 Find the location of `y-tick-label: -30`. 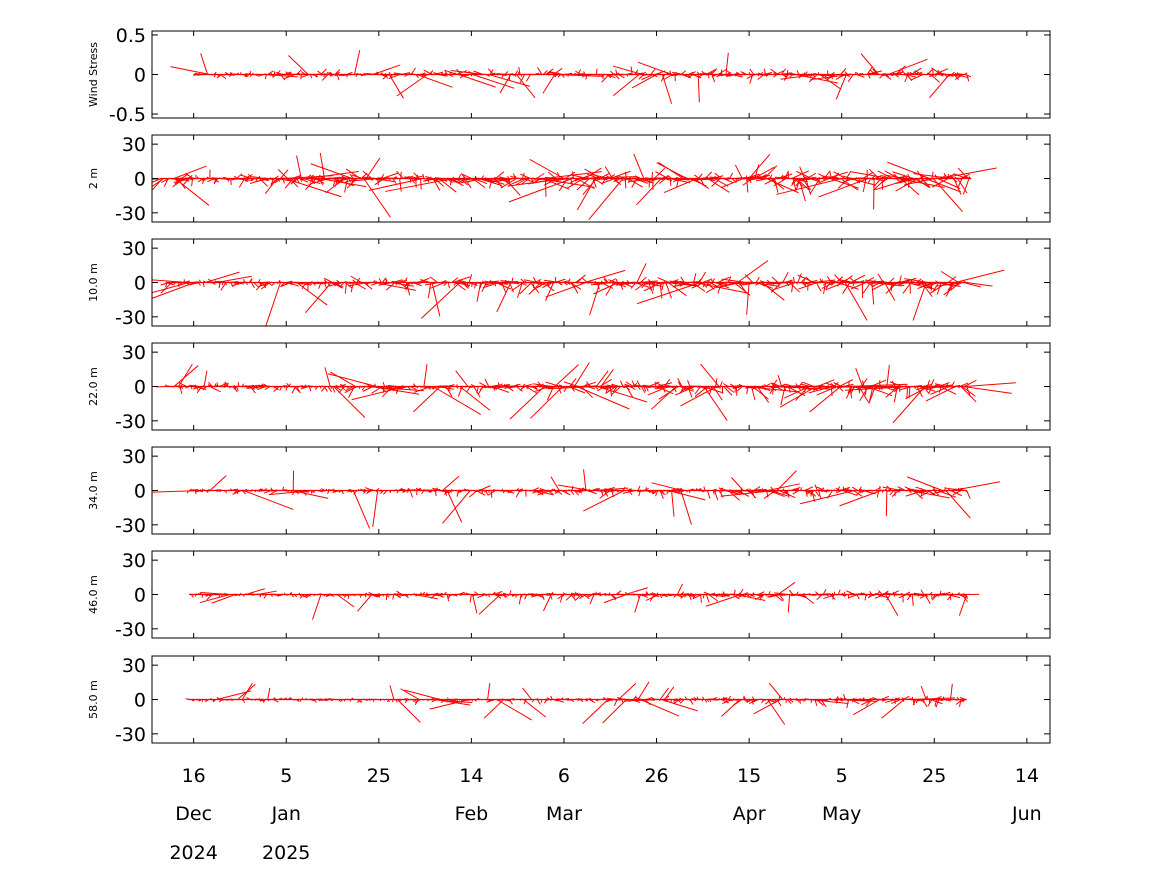

y-tick-label: -30 is located at coordinates (130, 526).